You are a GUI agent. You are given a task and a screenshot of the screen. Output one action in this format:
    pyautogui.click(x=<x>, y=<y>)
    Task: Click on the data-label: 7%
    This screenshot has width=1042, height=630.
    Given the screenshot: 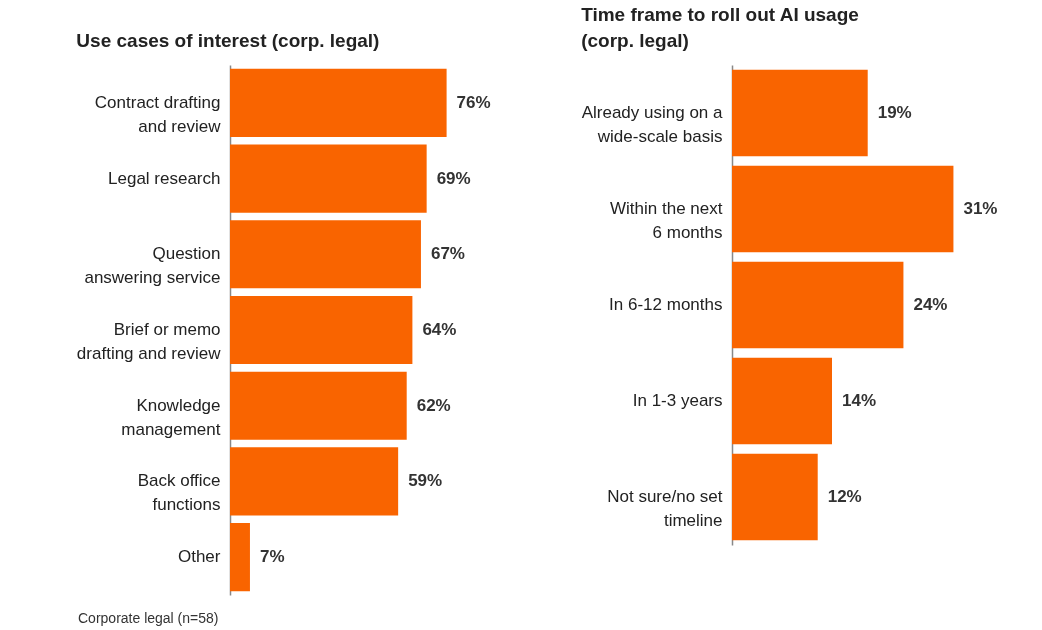 What is the action you would take?
    pyautogui.click(x=272, y=557)
    